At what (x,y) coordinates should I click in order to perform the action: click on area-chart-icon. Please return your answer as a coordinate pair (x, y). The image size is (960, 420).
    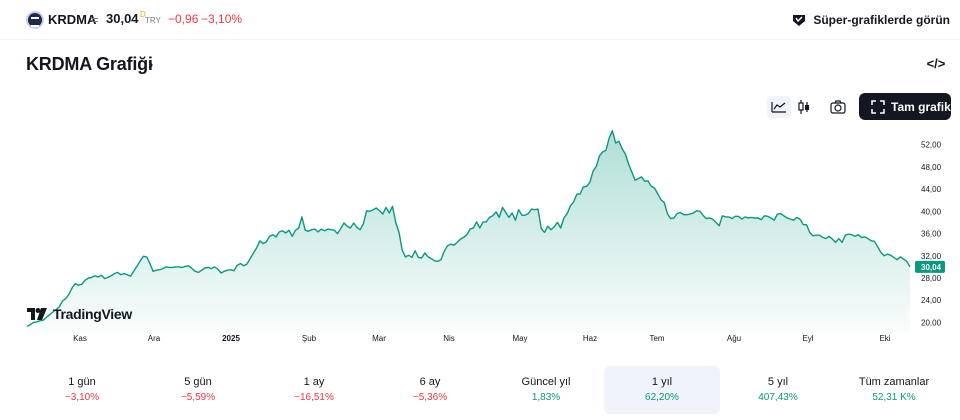
    Looking at the image, I should click on (778, 107).